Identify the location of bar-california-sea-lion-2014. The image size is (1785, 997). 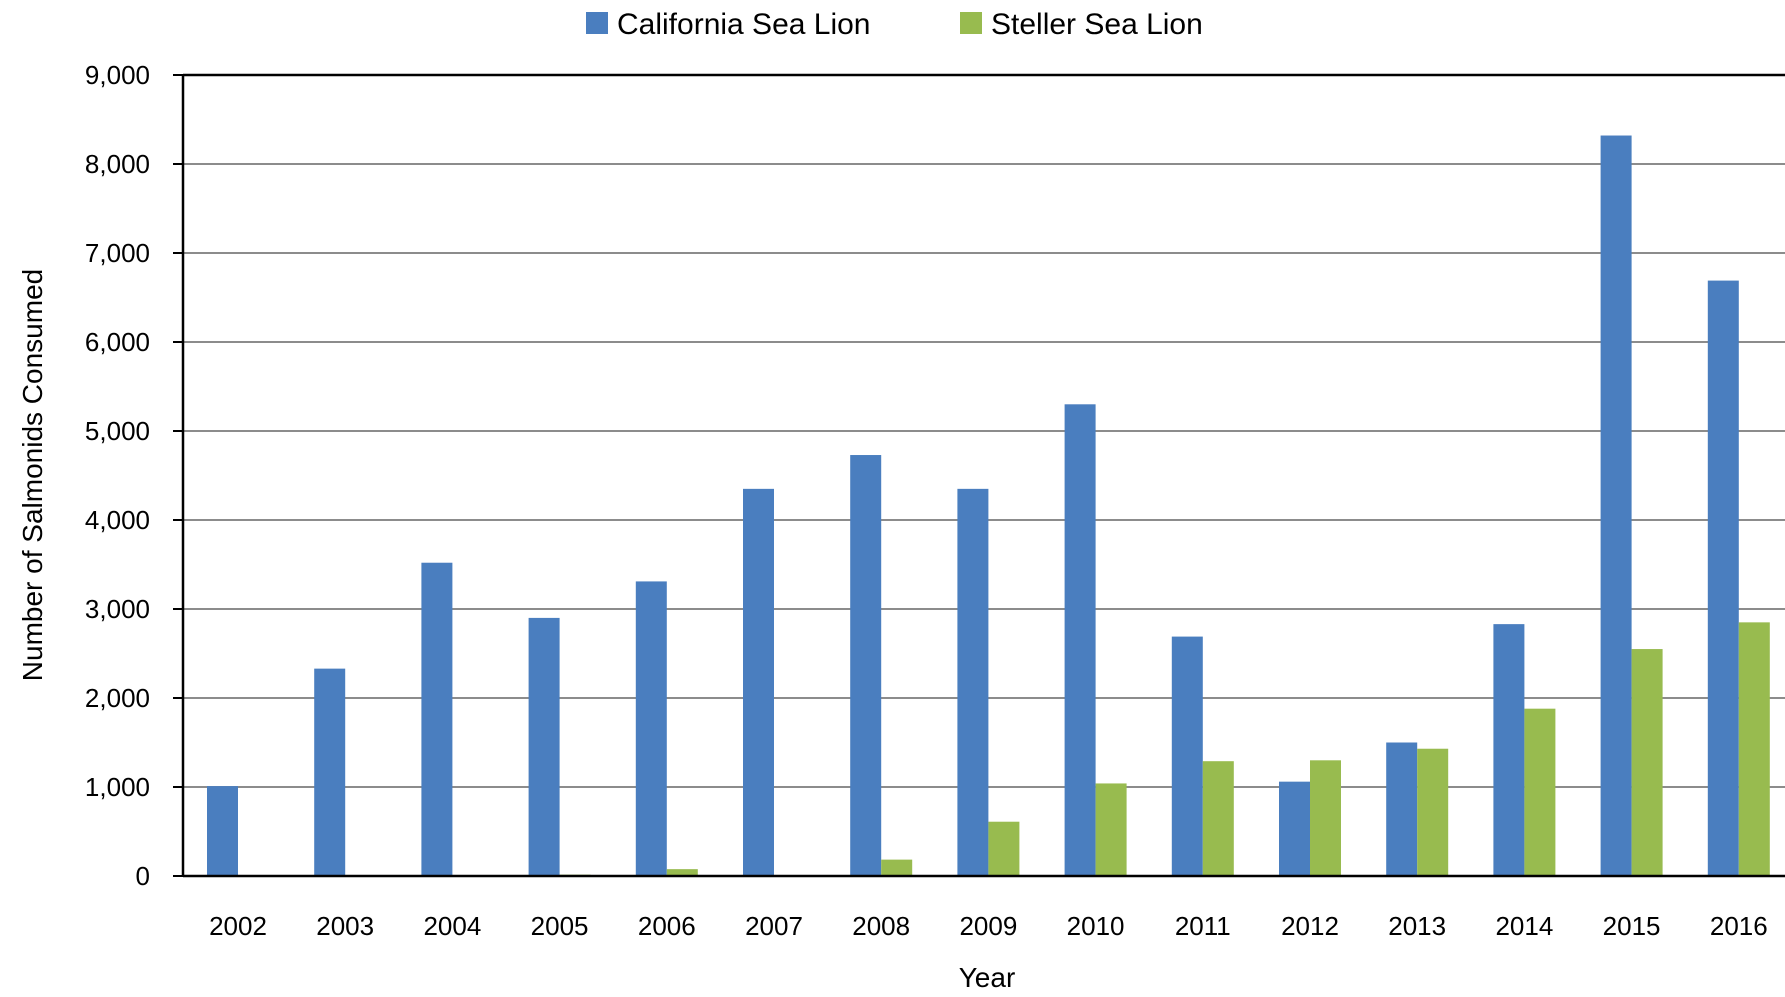
(1508, 750).